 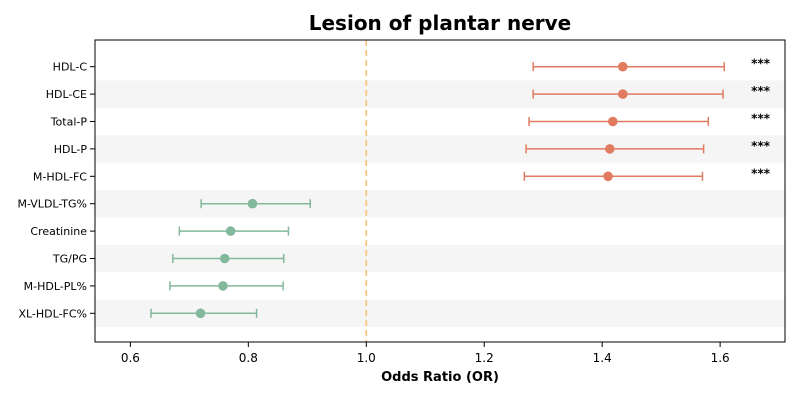 What do you see at coordinates (52, 204) in the screenshot?
I see `row-label: M-VLDL-TG%` at bounding box center [52, 204].